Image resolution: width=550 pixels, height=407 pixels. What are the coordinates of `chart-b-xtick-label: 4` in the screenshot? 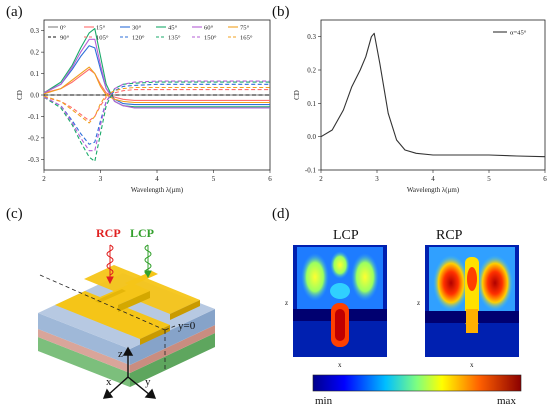 It's located at (433, 179).